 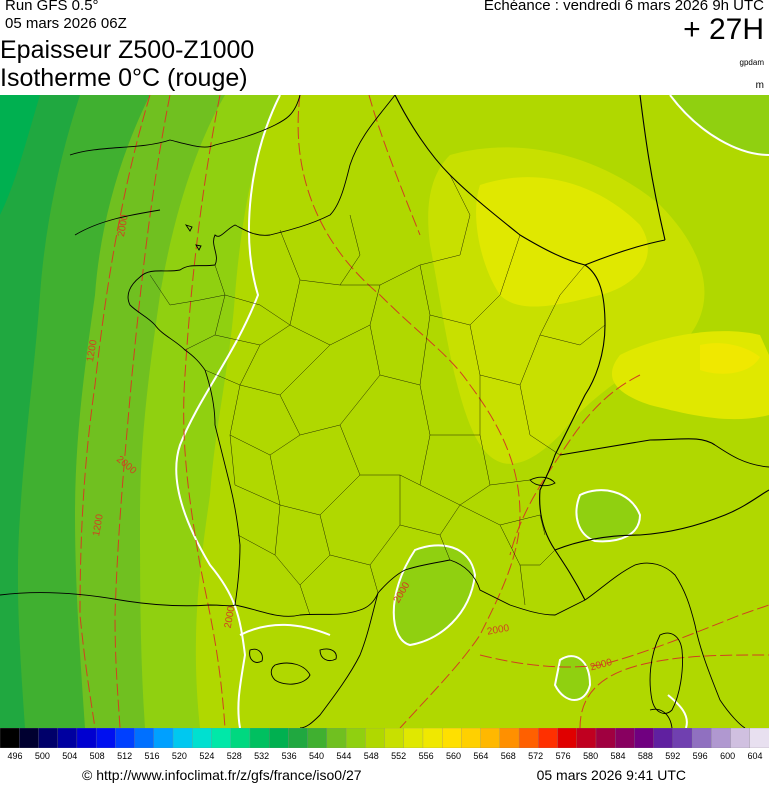 I want to click on scale-tick-label: 552, so click(x=399, y=756).